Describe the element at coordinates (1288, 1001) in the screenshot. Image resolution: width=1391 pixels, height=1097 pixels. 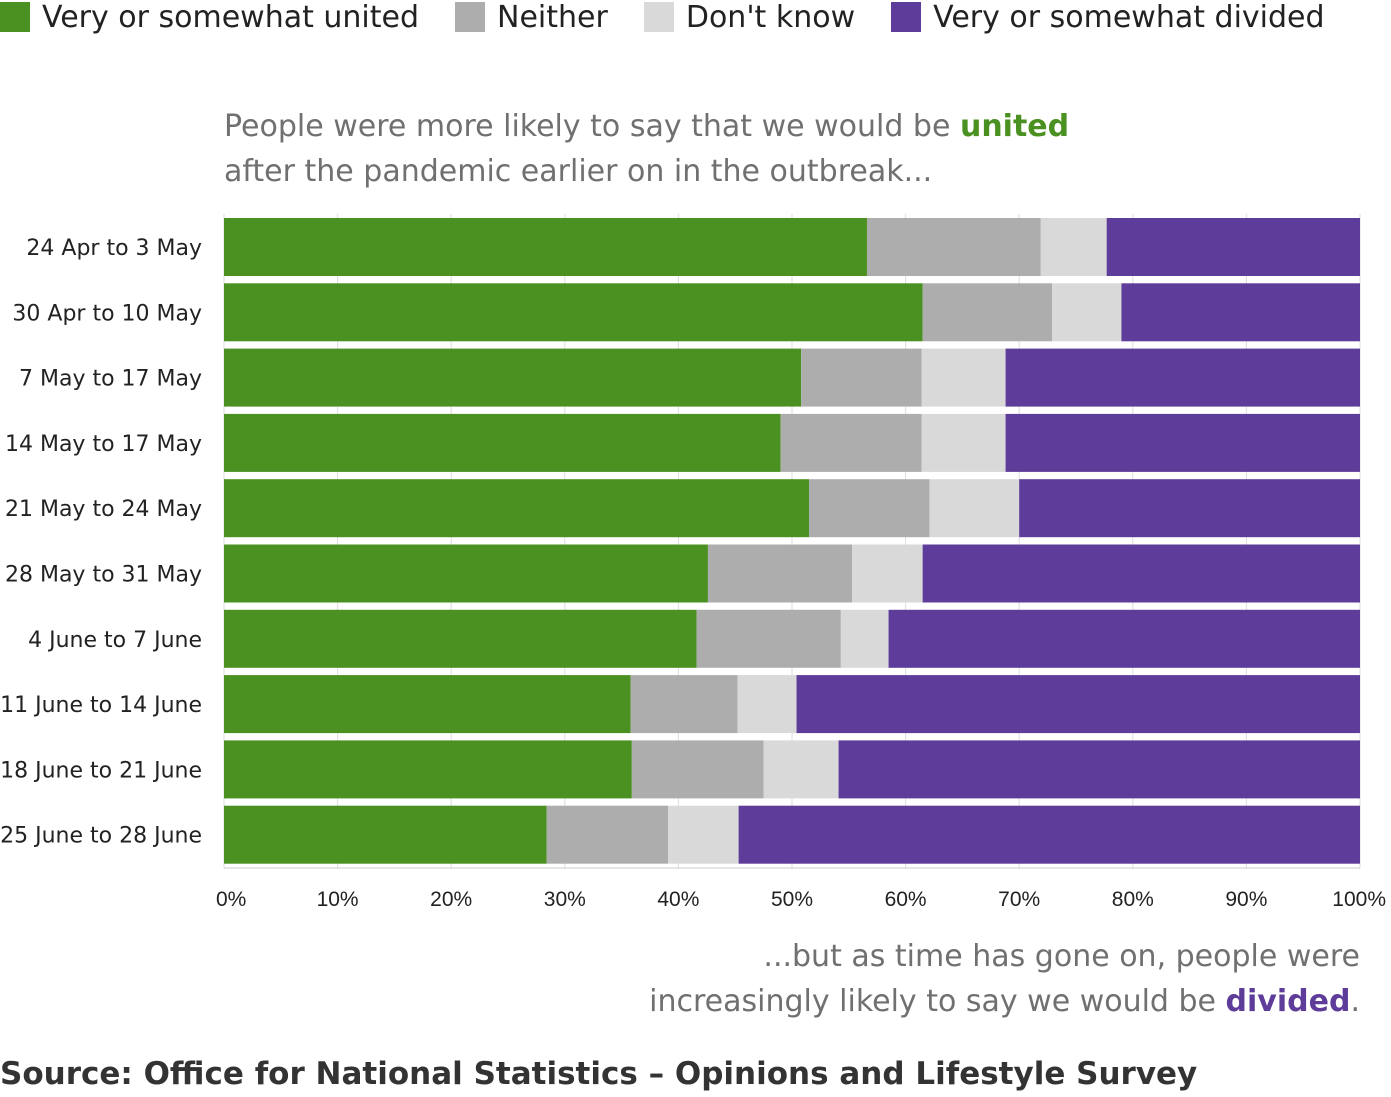
I see `annotation-bottom-highlight: divided` at that location.